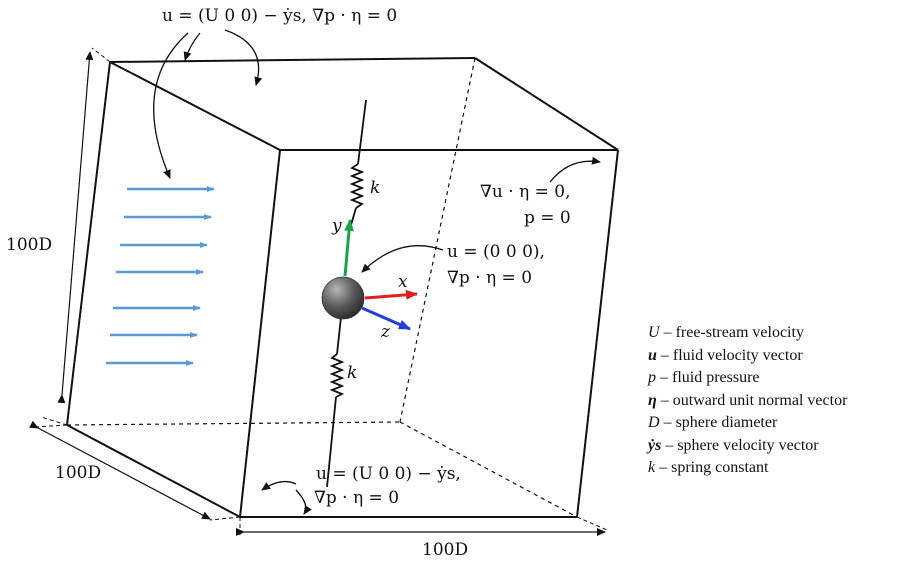 The image size is (916, 562). Describe the element at coordinates (725, 355) in the screenshot. I see `legend-item: u – fluid velocity vector` at that location.